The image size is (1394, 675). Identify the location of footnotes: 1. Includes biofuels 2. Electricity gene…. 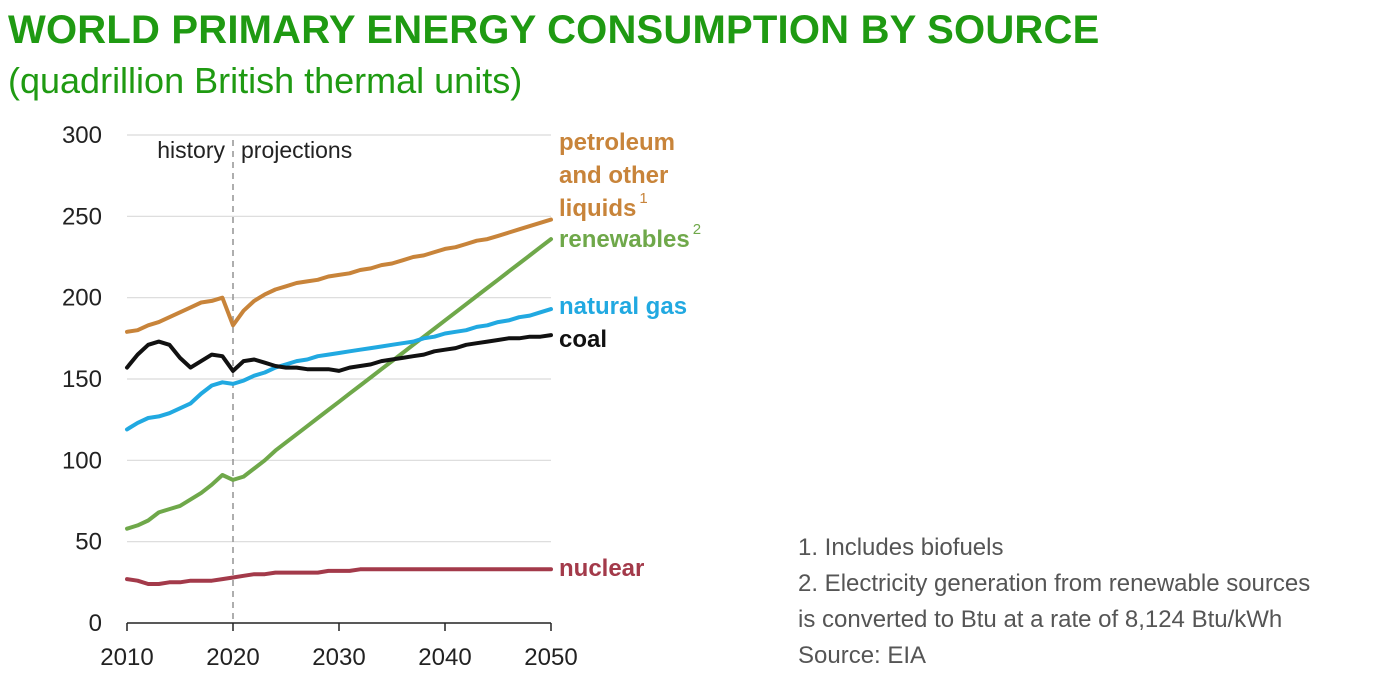
(1054, 602).